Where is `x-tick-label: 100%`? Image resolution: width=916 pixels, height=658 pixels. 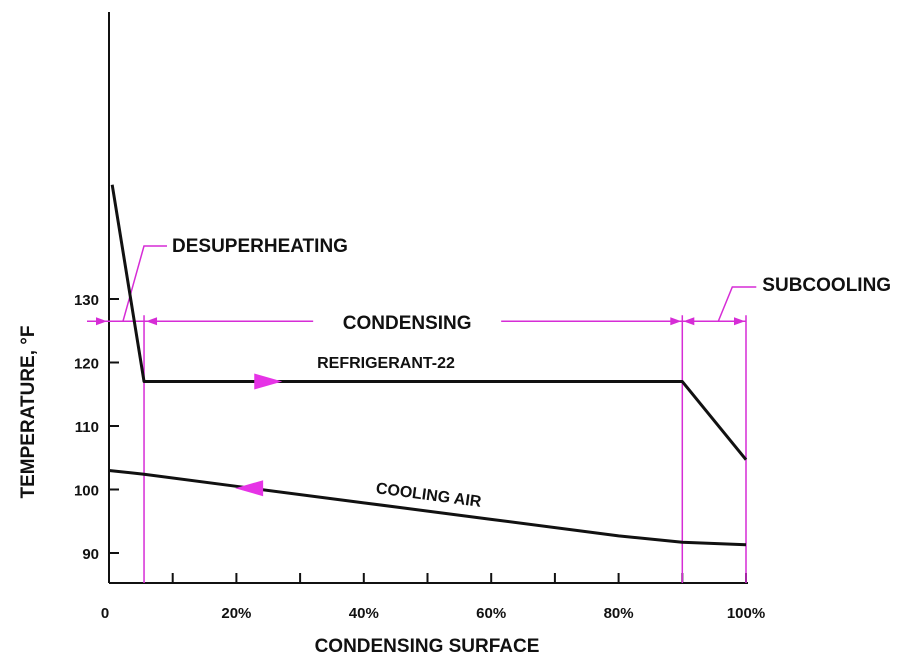 x-tick-label: 100% is located at coordinates (746, 613).